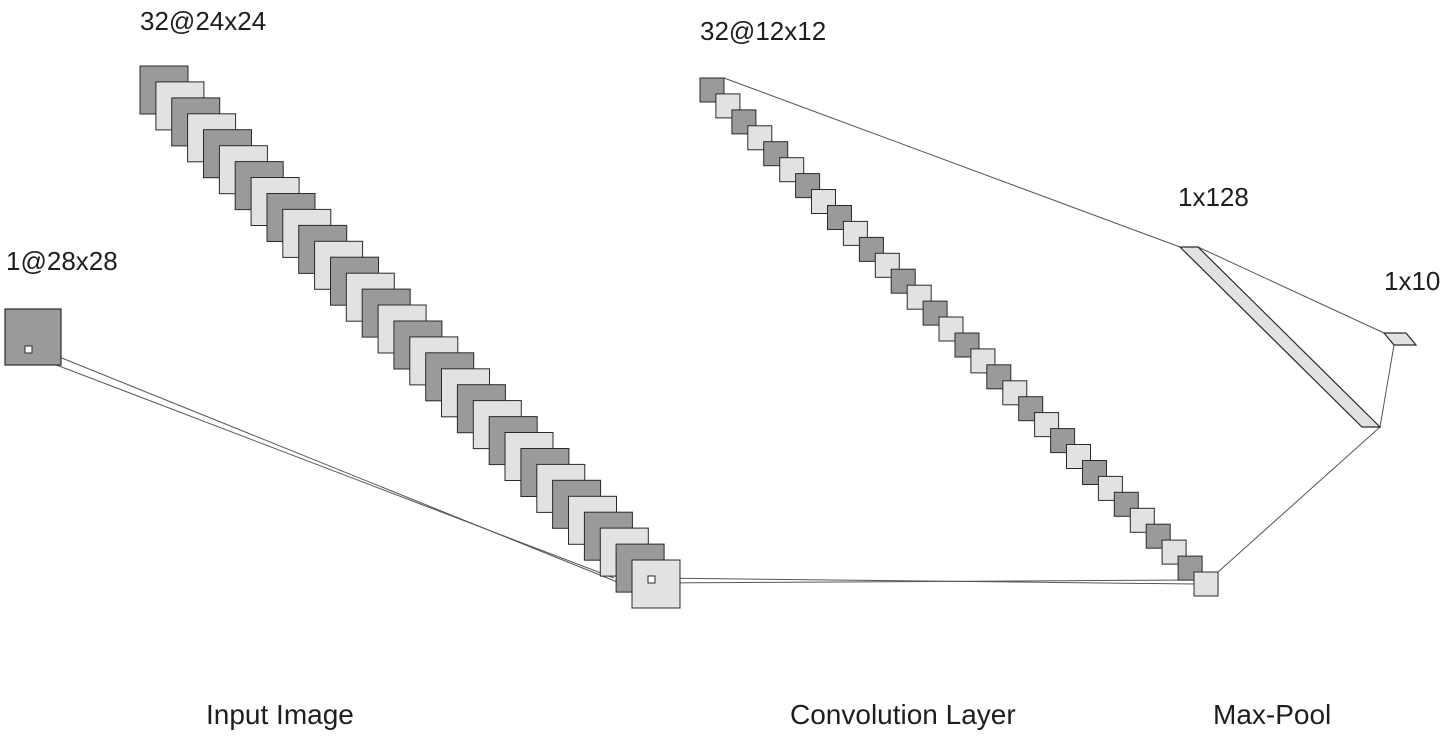  I want to click on pool-feature-map, so click(1206, 584).